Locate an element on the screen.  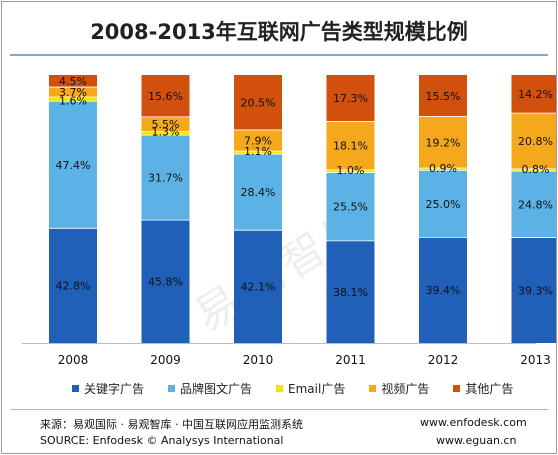
legend-item-2: Email广告 is located at coordinates (310, 388).